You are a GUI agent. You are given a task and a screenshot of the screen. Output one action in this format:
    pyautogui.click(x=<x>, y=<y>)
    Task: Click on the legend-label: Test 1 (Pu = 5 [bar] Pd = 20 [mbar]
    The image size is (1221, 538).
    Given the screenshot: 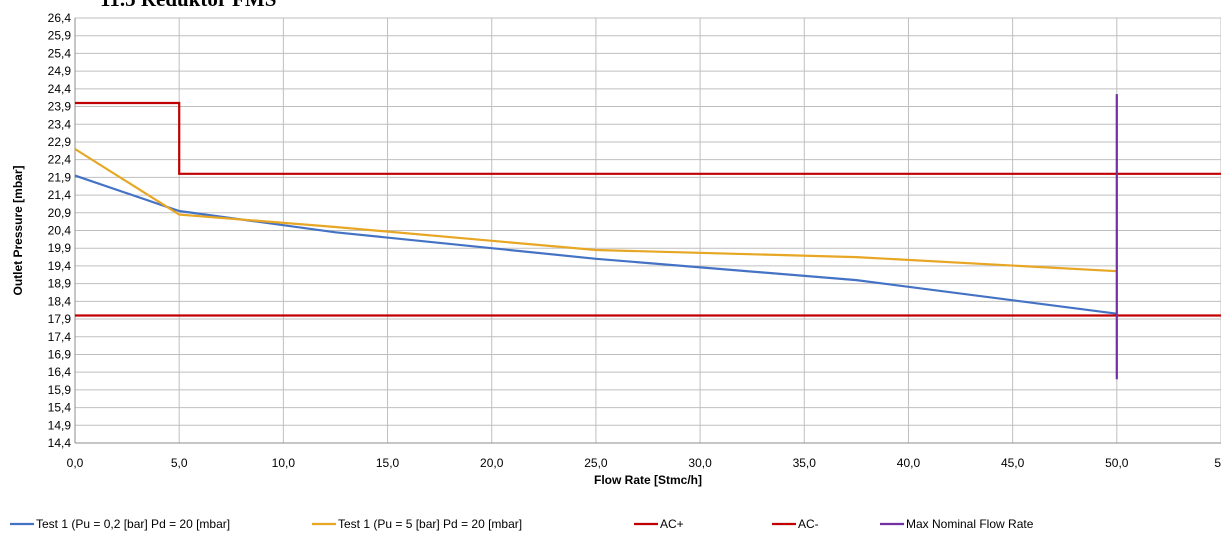 What is the action you would take?
    pyautogui.click(x=430, y=524)
    